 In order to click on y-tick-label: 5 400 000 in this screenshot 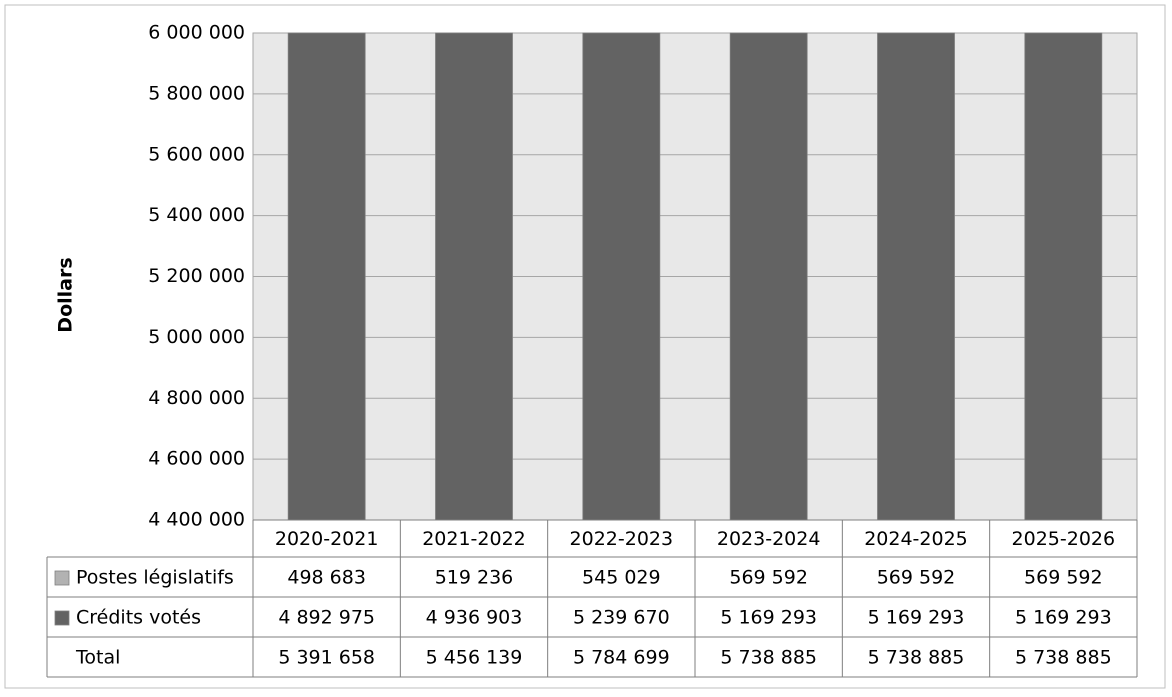, I will do `click(196, 215)`.